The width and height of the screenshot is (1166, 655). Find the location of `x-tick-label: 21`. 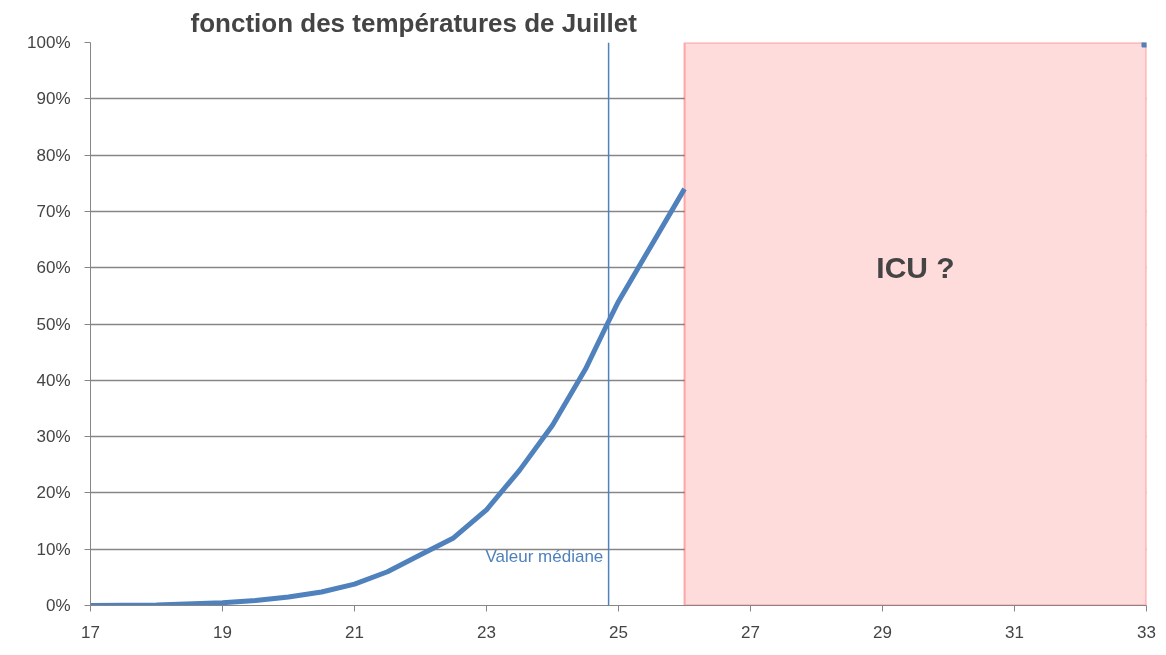

x-tick-label: 21 is located at coordinates (354, 632).